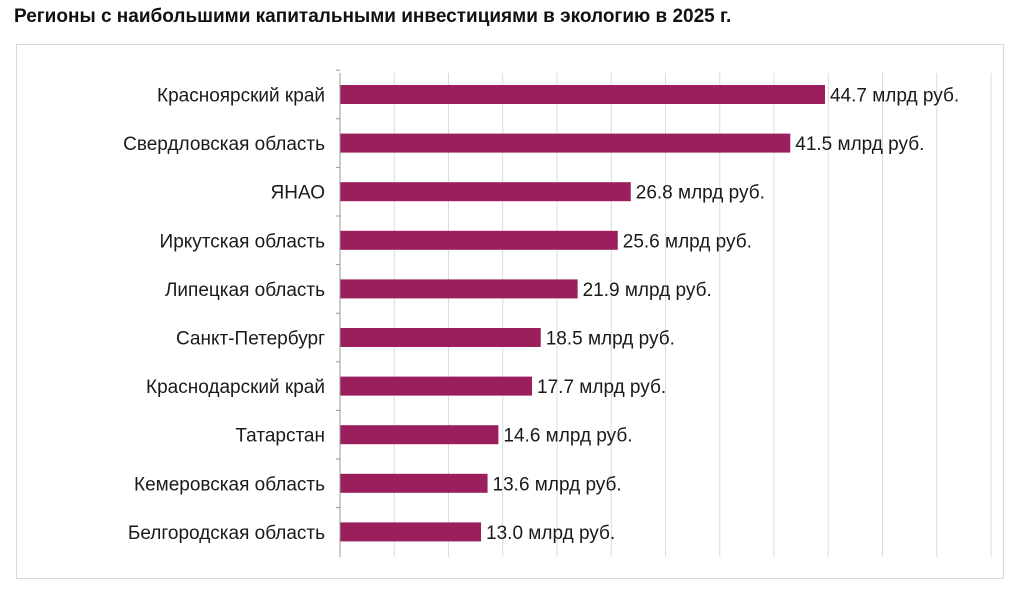 This screenshot has width=1024, height=595. Describe the element at coordinates (241, 96) in the screenshot. I see `category-label: Красноярский край` at that location.